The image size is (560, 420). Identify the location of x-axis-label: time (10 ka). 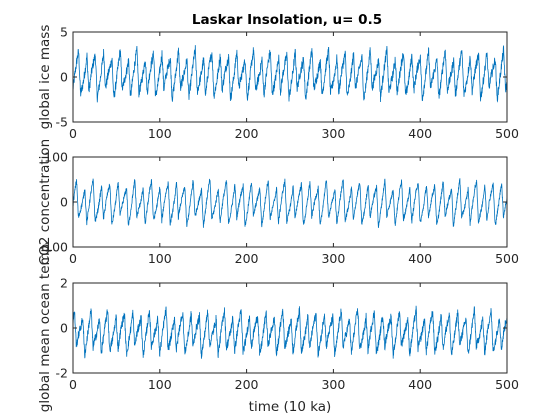
(290, 407).